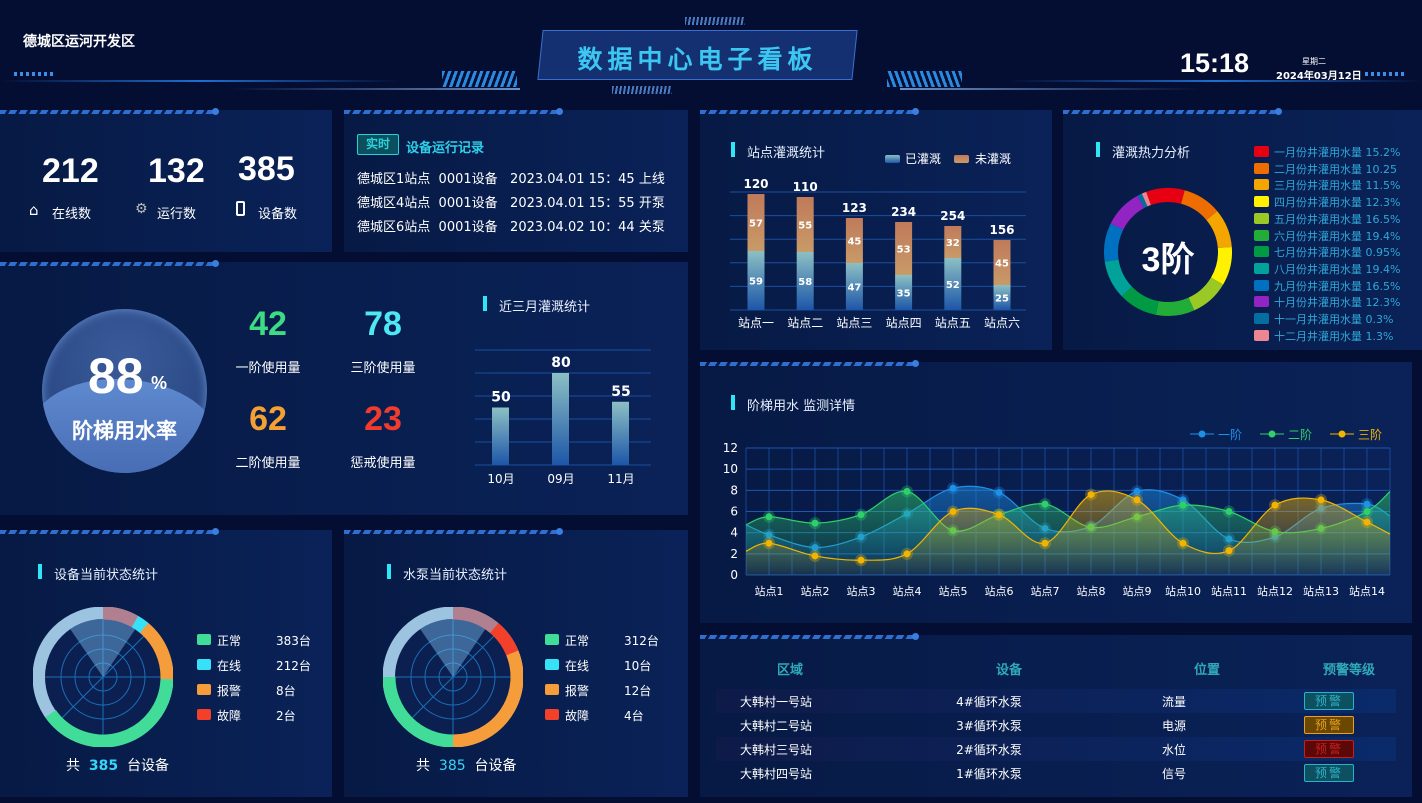 The width and height of the screenshot is (1422, 803). What do you see at coordinates (793, 404) in the screenshot?
I see `ladder-title: 阶梯用水 监测详情` at bounding box center [793, 404].